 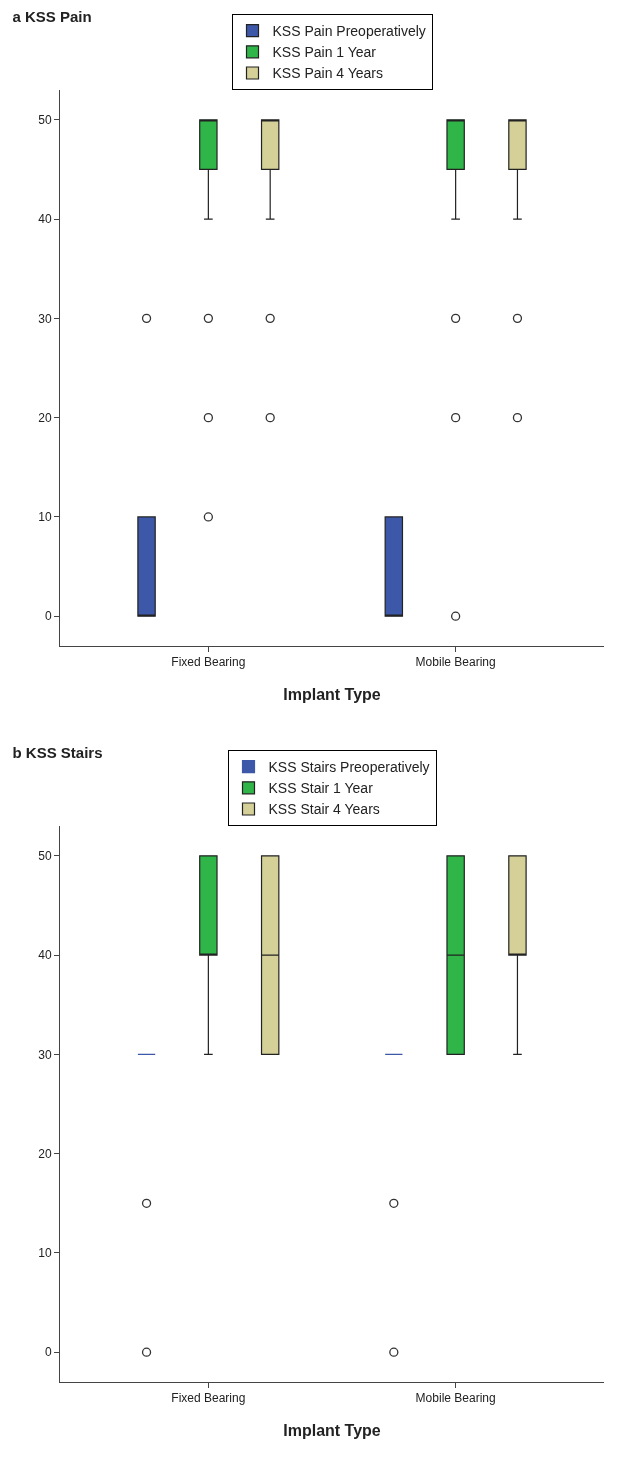 I want to click on legend-label: KSS Stair 4 Years, so click(x=324, y=809).